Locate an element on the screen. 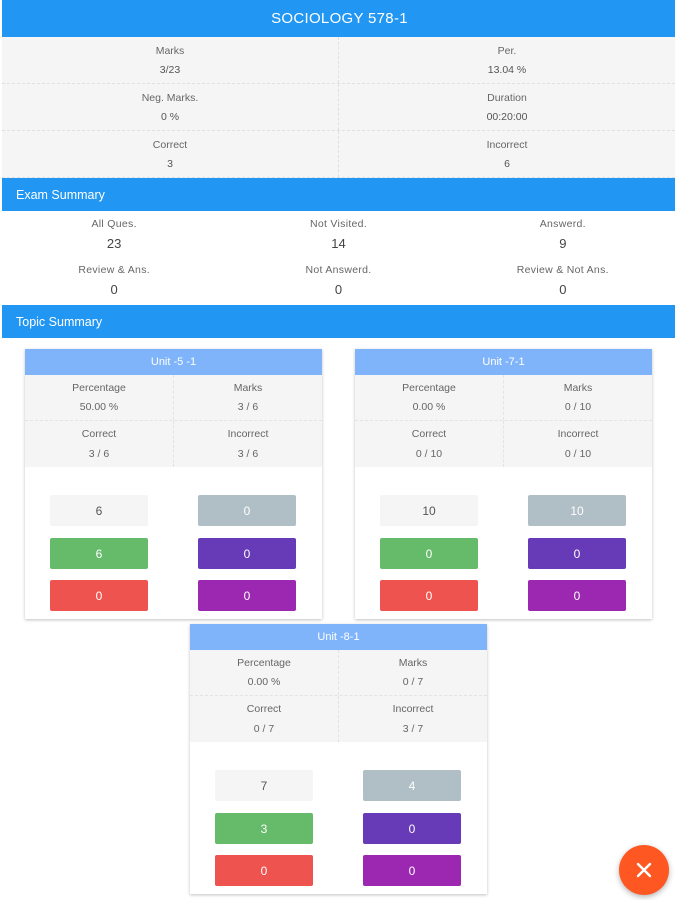 The width and height of the screenshot is (675, 900). marks-stat: Marks 0 / 7 is located at coordinates (413, 672).